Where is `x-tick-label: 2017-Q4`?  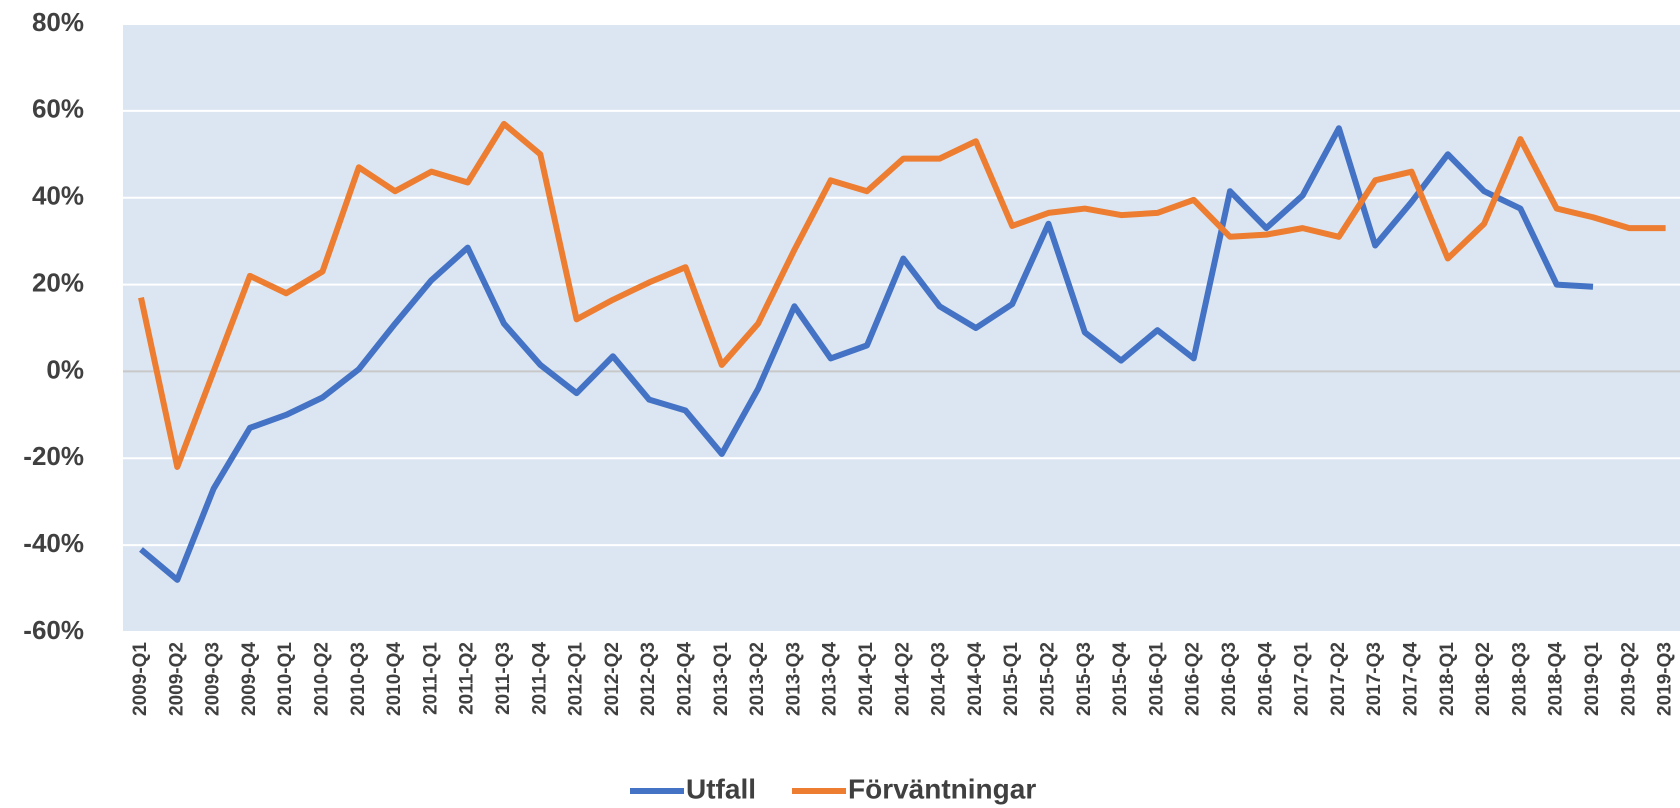
x-tick-label: 2017-Q4 is located at coordinates (1411, 679).